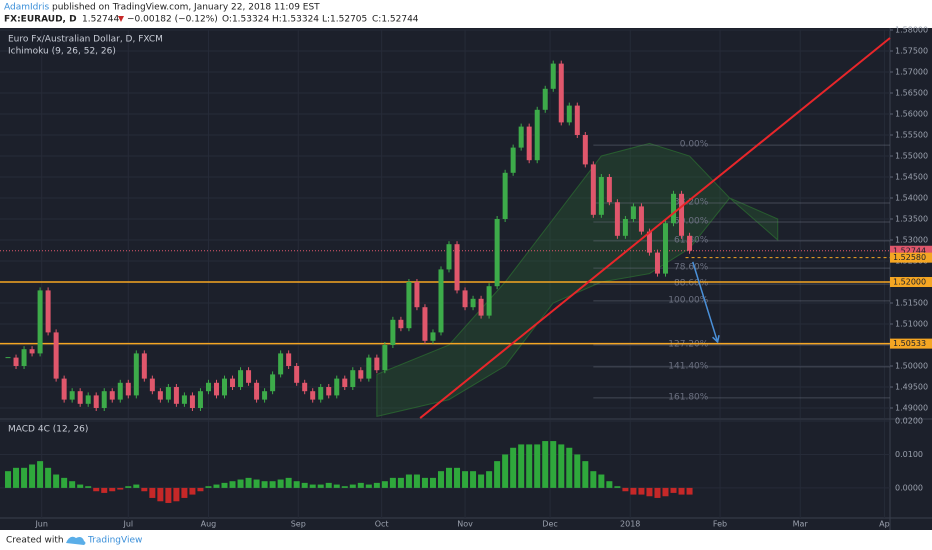  Describe the element at coordinates (911, 156) in the screenshot. I see `y-tick-label: 1.55000` at that location.